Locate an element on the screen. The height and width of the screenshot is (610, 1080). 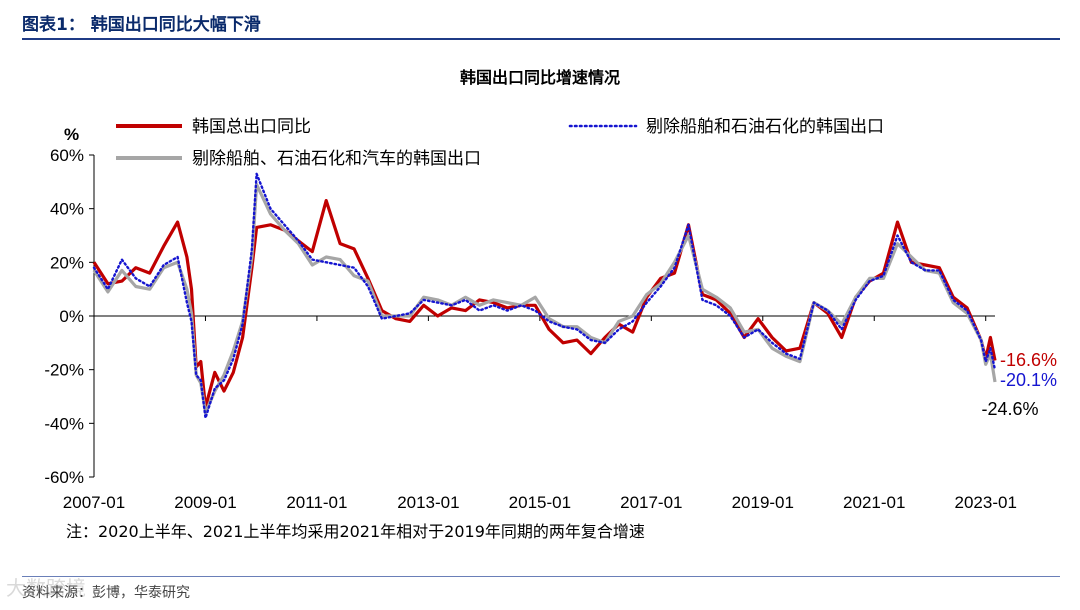
source-text: 资料来源：彭博，华泰研究 is located at coordinates (106, 593).